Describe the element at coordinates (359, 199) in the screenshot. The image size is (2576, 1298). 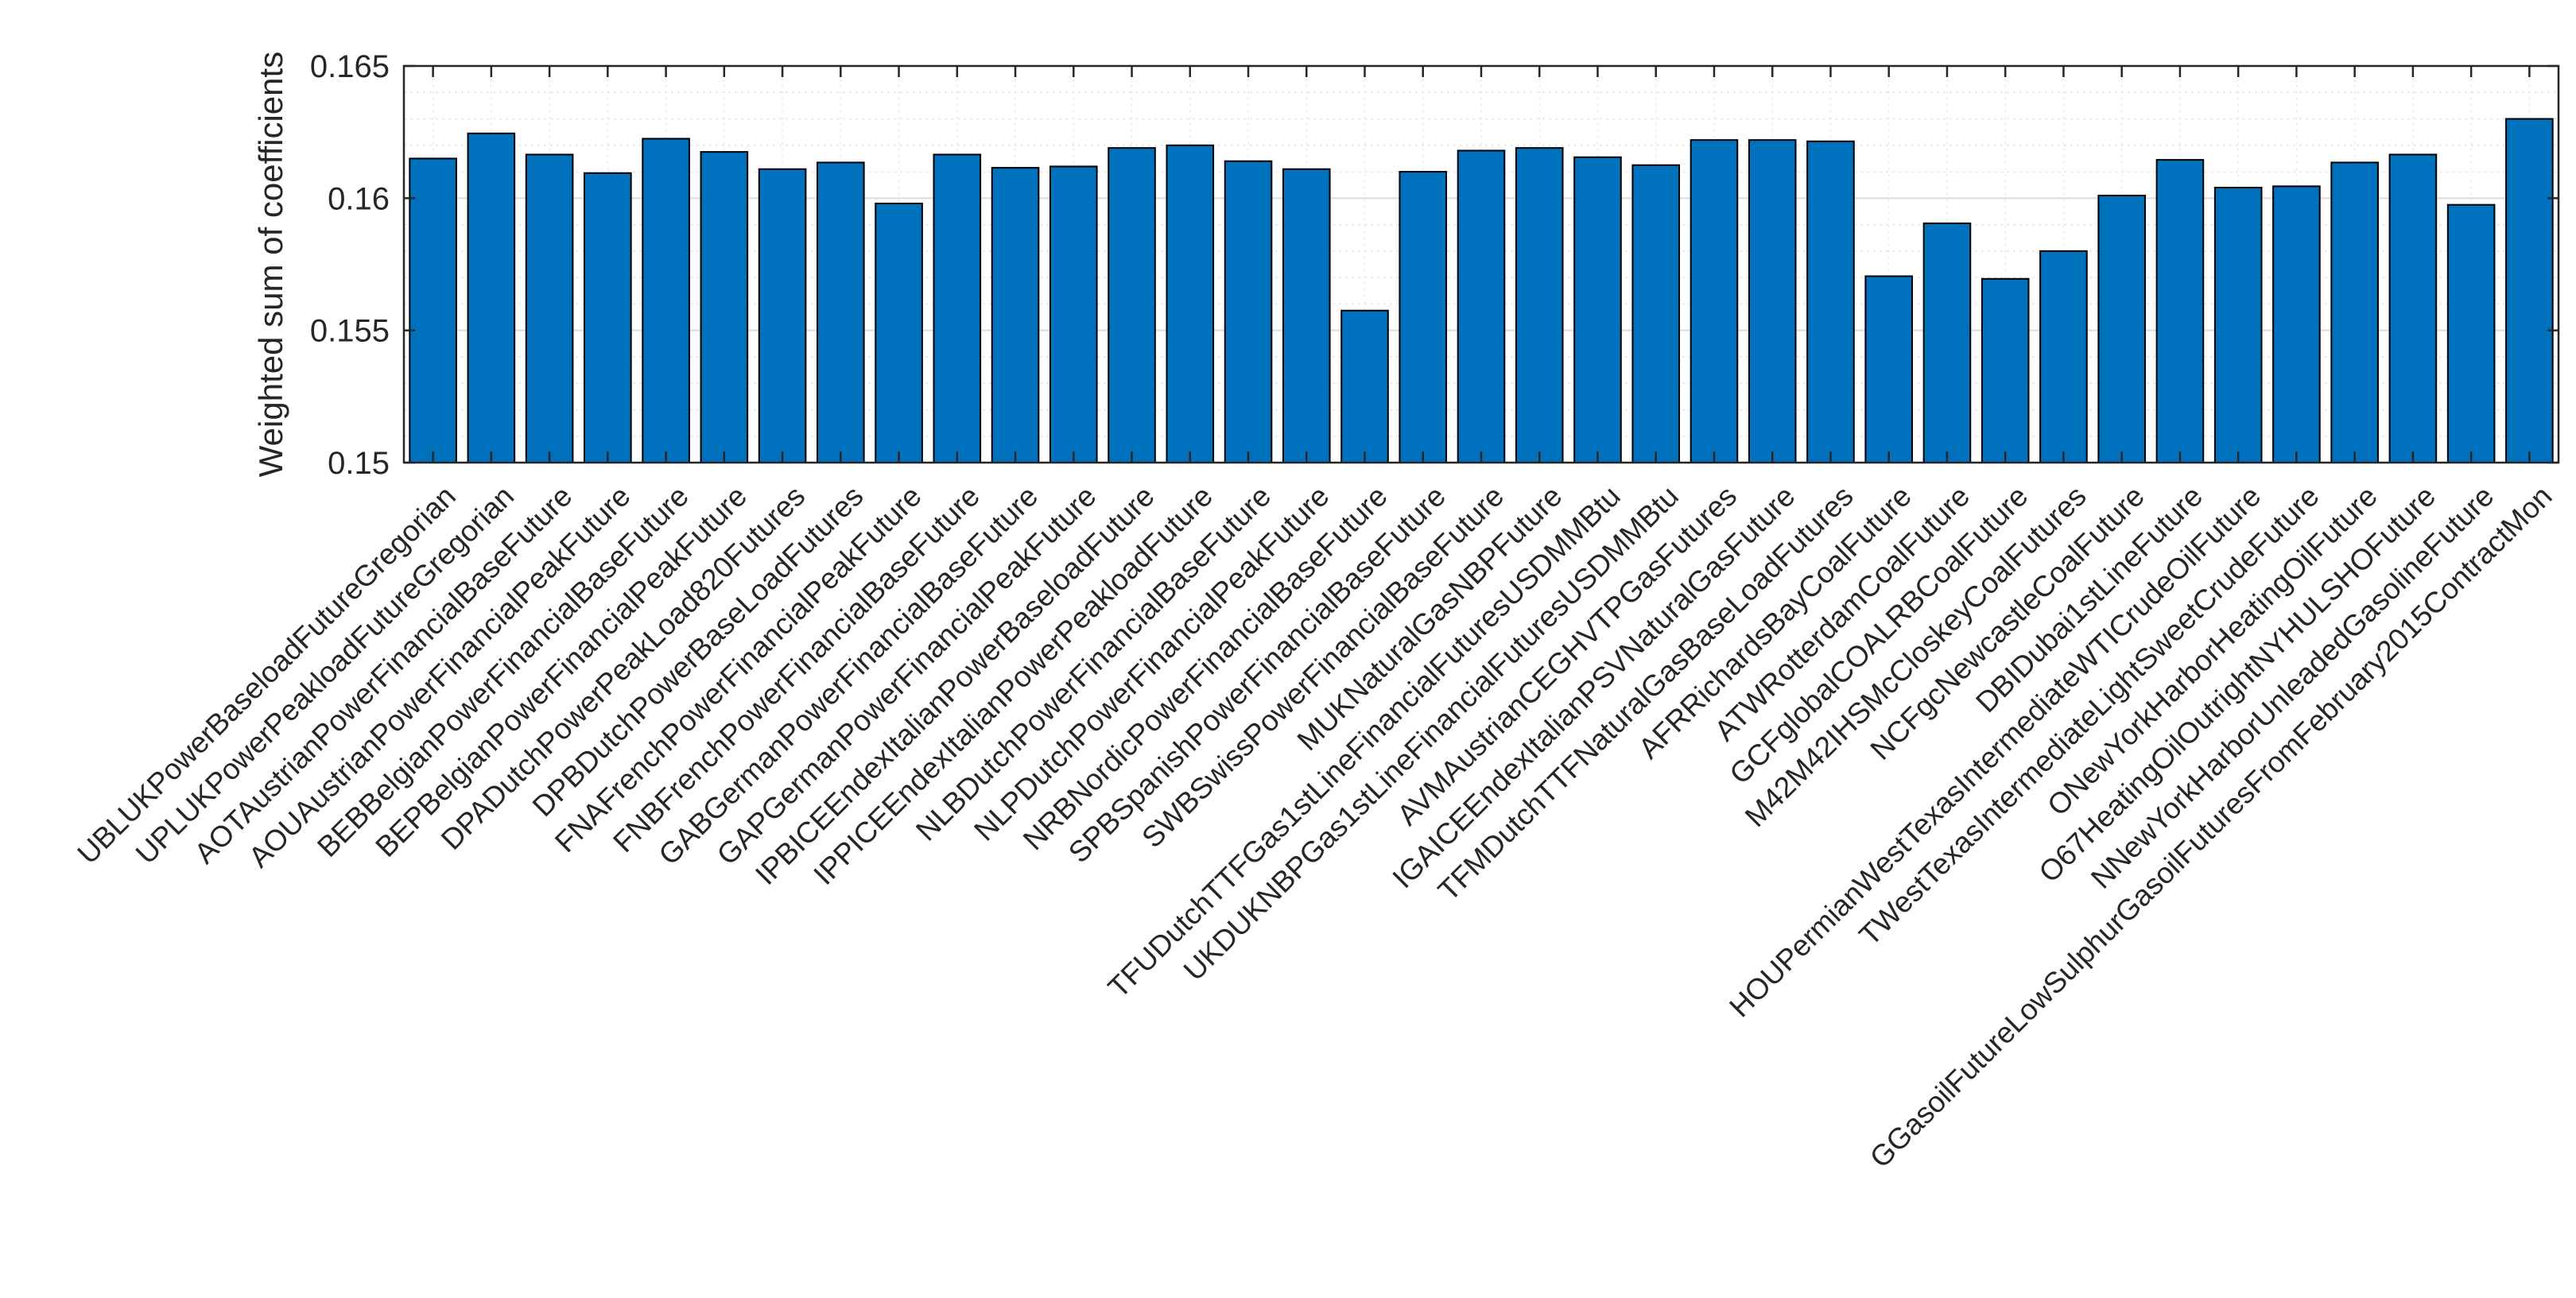
I see `y-tick-label: 0.16` at that location.